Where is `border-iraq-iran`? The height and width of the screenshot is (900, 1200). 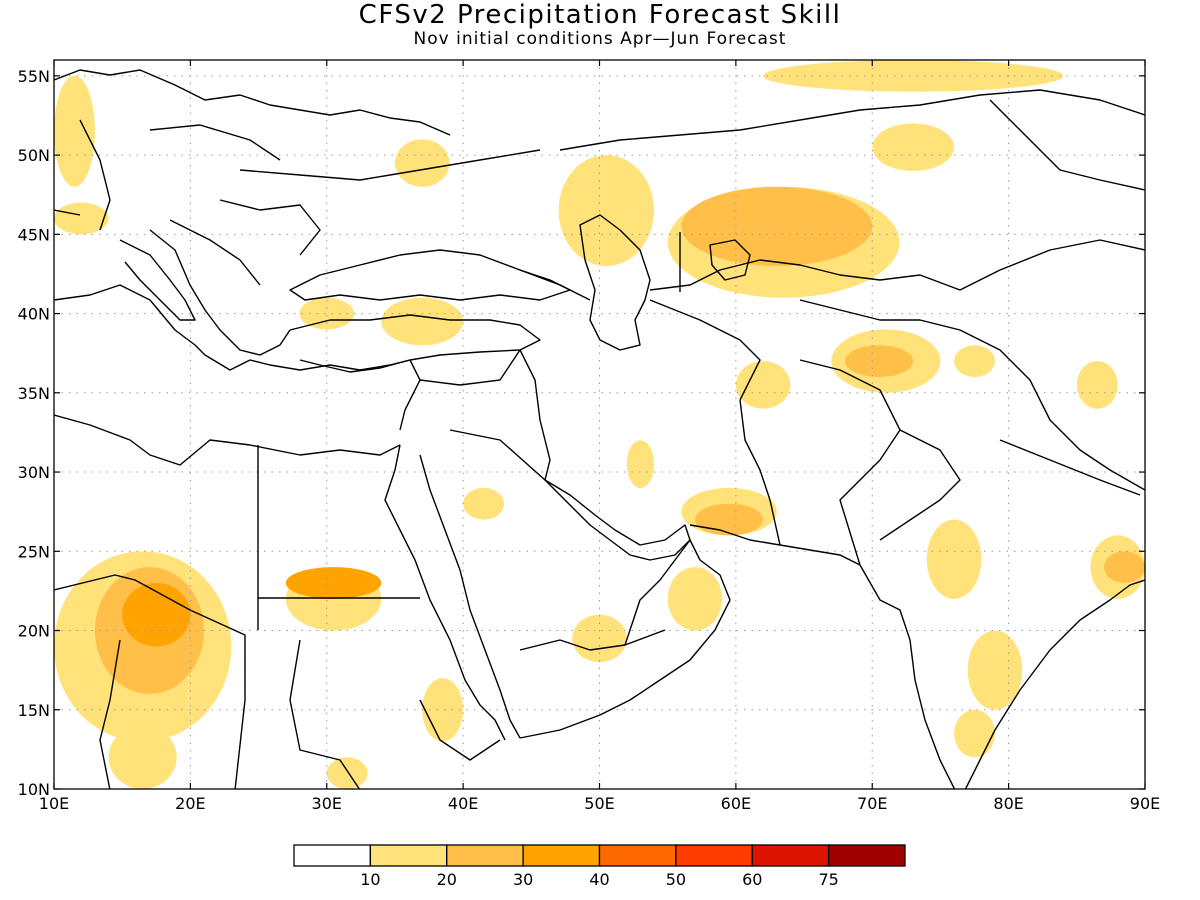 border-iraq-iran is located at coordinates (535, 415).